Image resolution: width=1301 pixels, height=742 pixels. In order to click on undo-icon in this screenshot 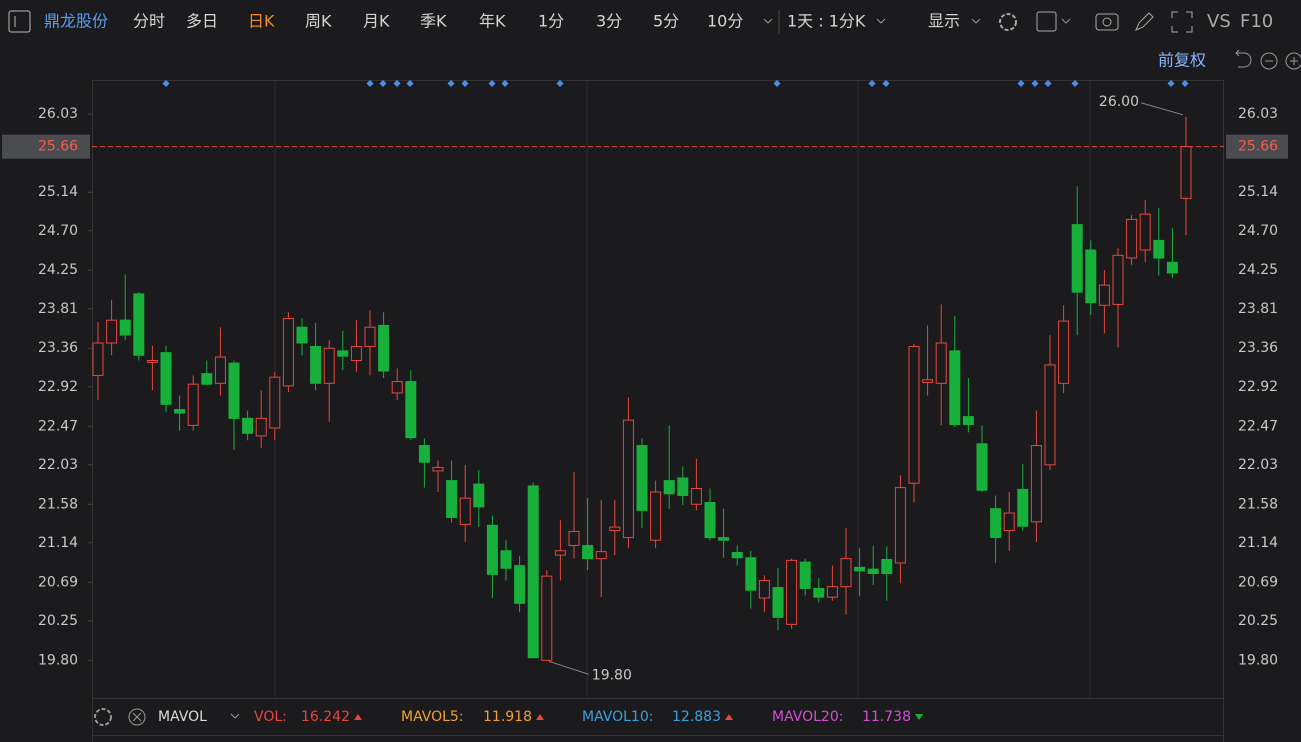, I will do `click(1243, 58)`.